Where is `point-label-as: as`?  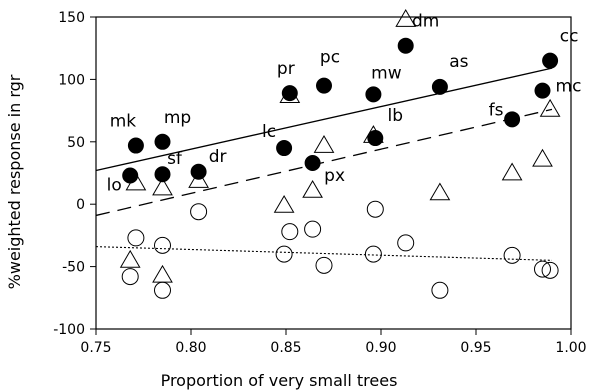
point-label-as: as is located at coordinates (458, 62).